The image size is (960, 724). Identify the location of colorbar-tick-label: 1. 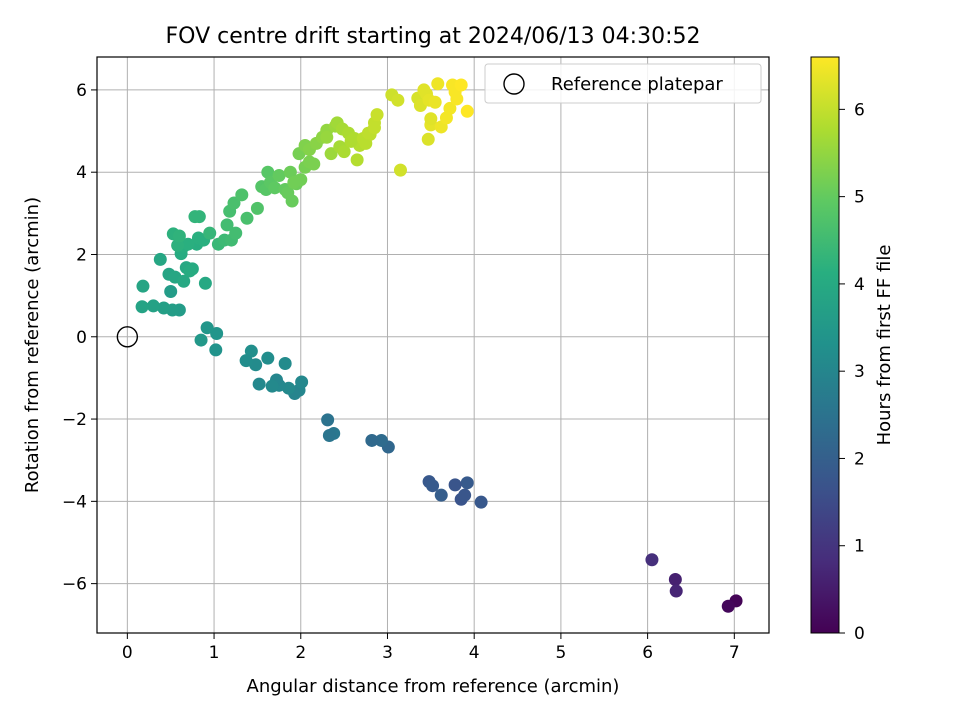
(859, 547).